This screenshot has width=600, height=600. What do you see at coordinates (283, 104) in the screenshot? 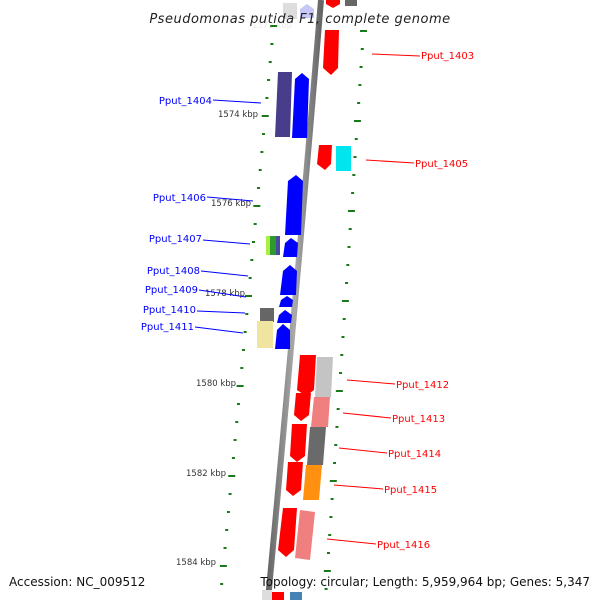
I see `gene-pput-1404-feature` at bounding box center [283, 104].